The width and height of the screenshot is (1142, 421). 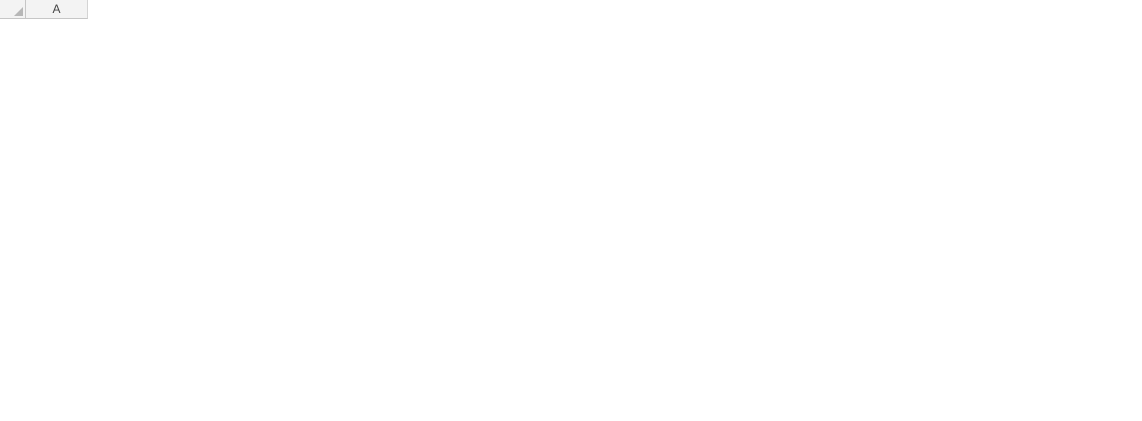 I want to click on column-header-a: A, so click(x=57, y=9).